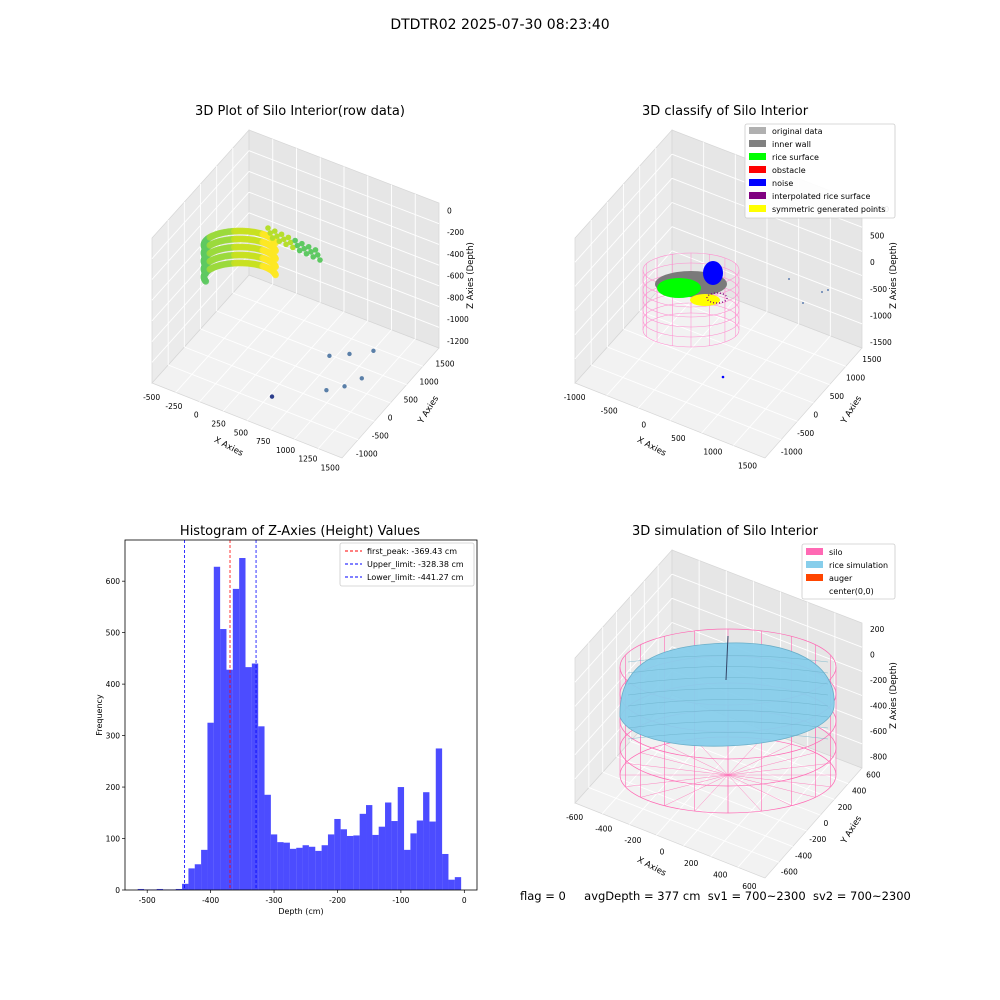  What do you see at coordinates (877, 235) in the screenshot?
I see `p2-ztick-label: 500` at bounding box center [877, 235].